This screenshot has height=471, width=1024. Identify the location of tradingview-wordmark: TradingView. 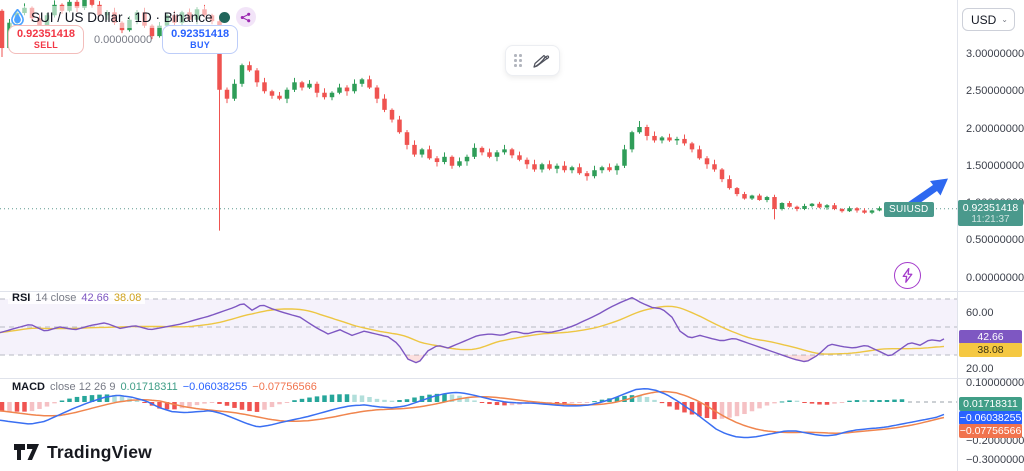
(99, 451).